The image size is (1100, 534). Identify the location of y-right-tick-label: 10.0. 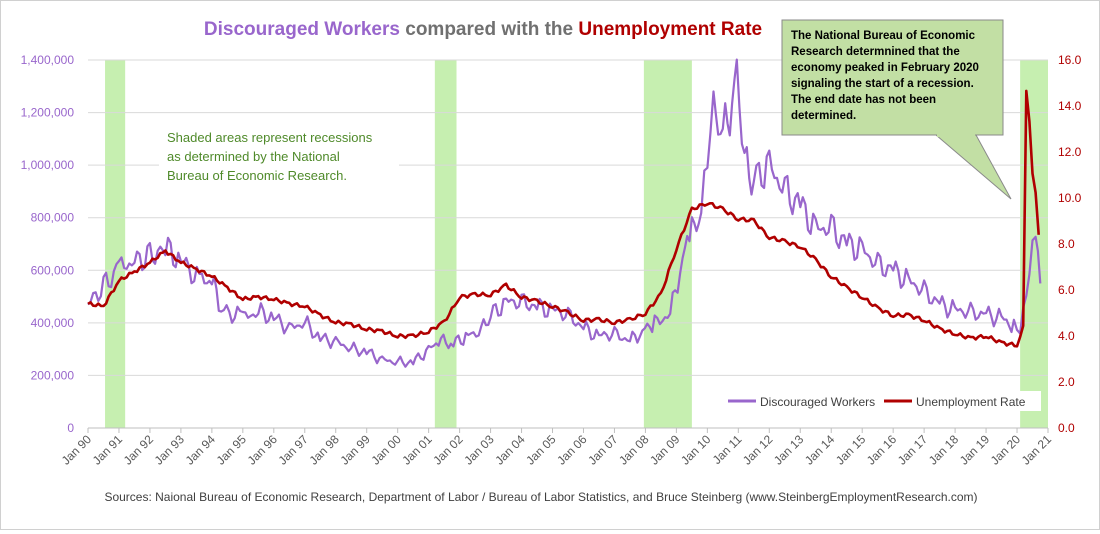
(1070, 198).